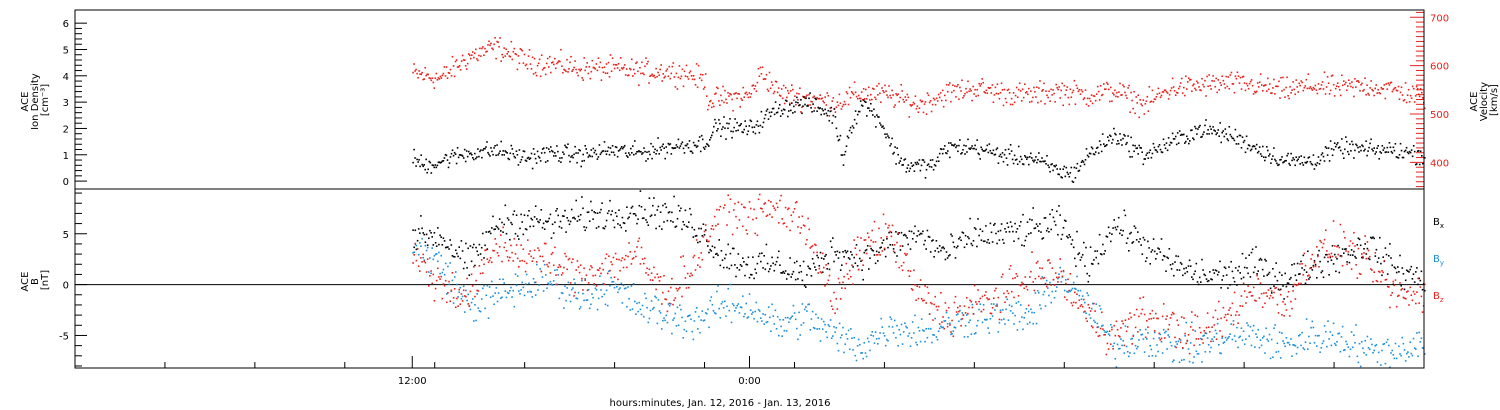 This screenshot has height=410, width=1500. What do you see at coordinates (66, 286) in the screenshot?
I see `b-tick-label: 0` at bounding box center [66, 286].